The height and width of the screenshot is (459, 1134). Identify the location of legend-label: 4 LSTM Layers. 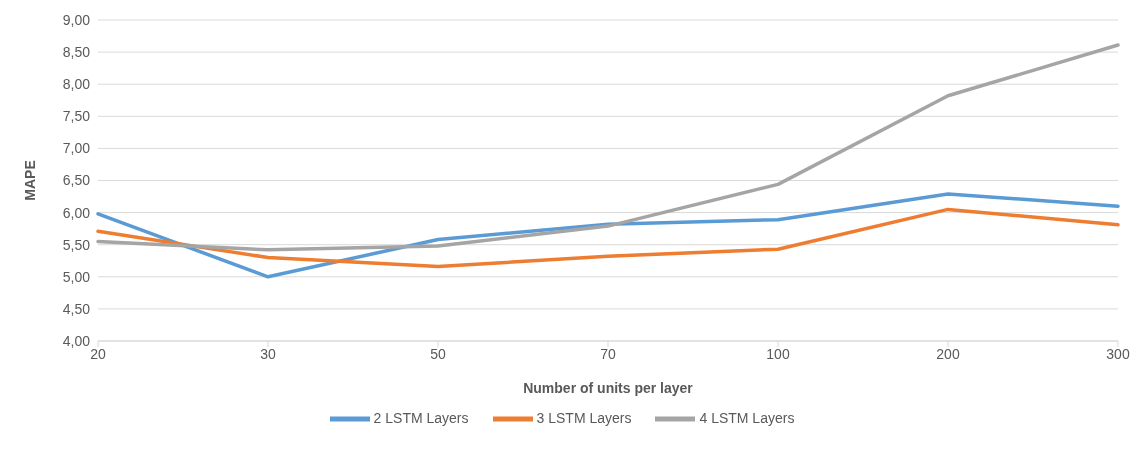
(747, 417).